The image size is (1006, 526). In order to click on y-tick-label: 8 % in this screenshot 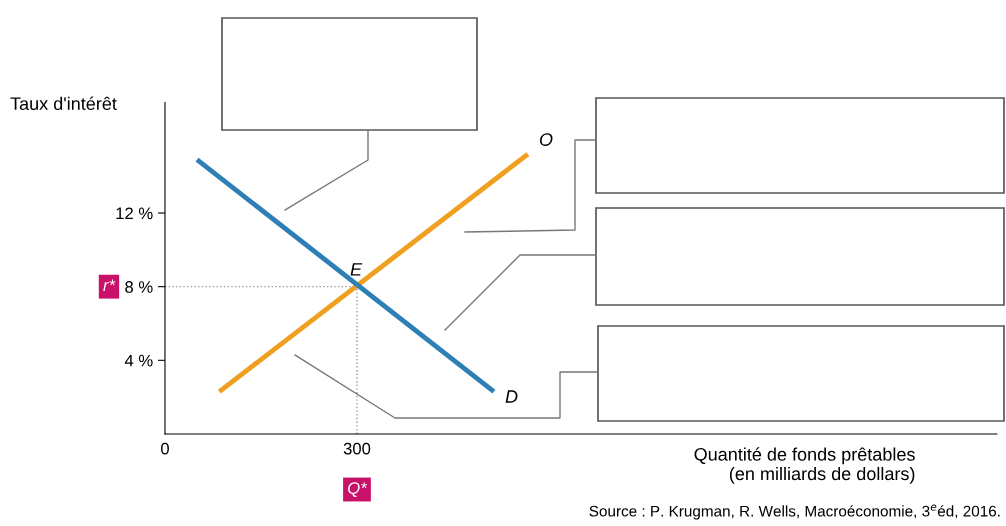, I will do `click(139, 287)`.